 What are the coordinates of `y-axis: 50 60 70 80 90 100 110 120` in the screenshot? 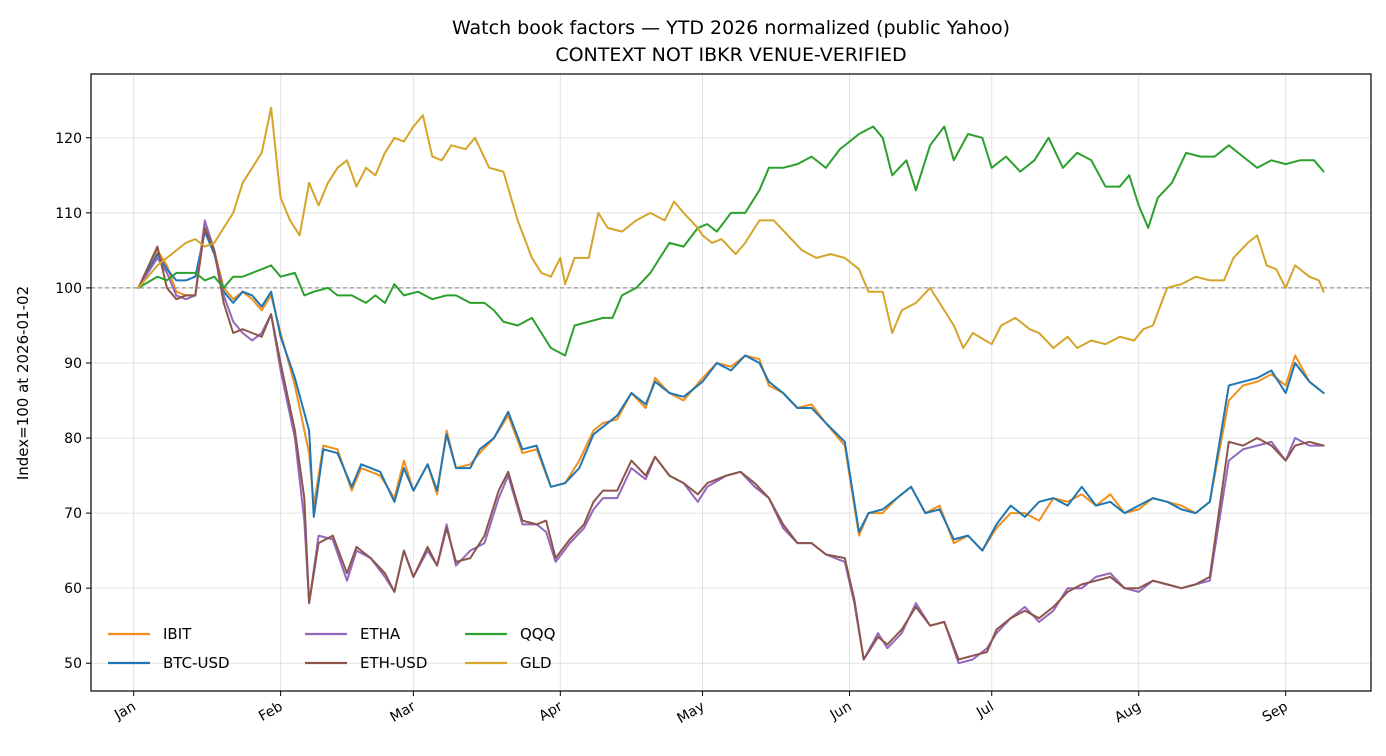 It's located at (73, 401).